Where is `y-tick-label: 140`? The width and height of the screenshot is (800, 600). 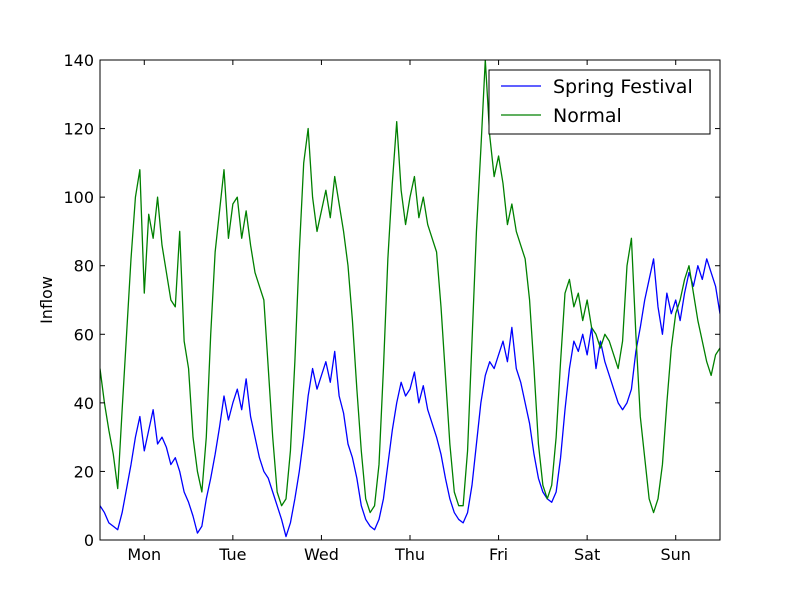
y-tick-label: 140 is located at coordinates (78, 60).